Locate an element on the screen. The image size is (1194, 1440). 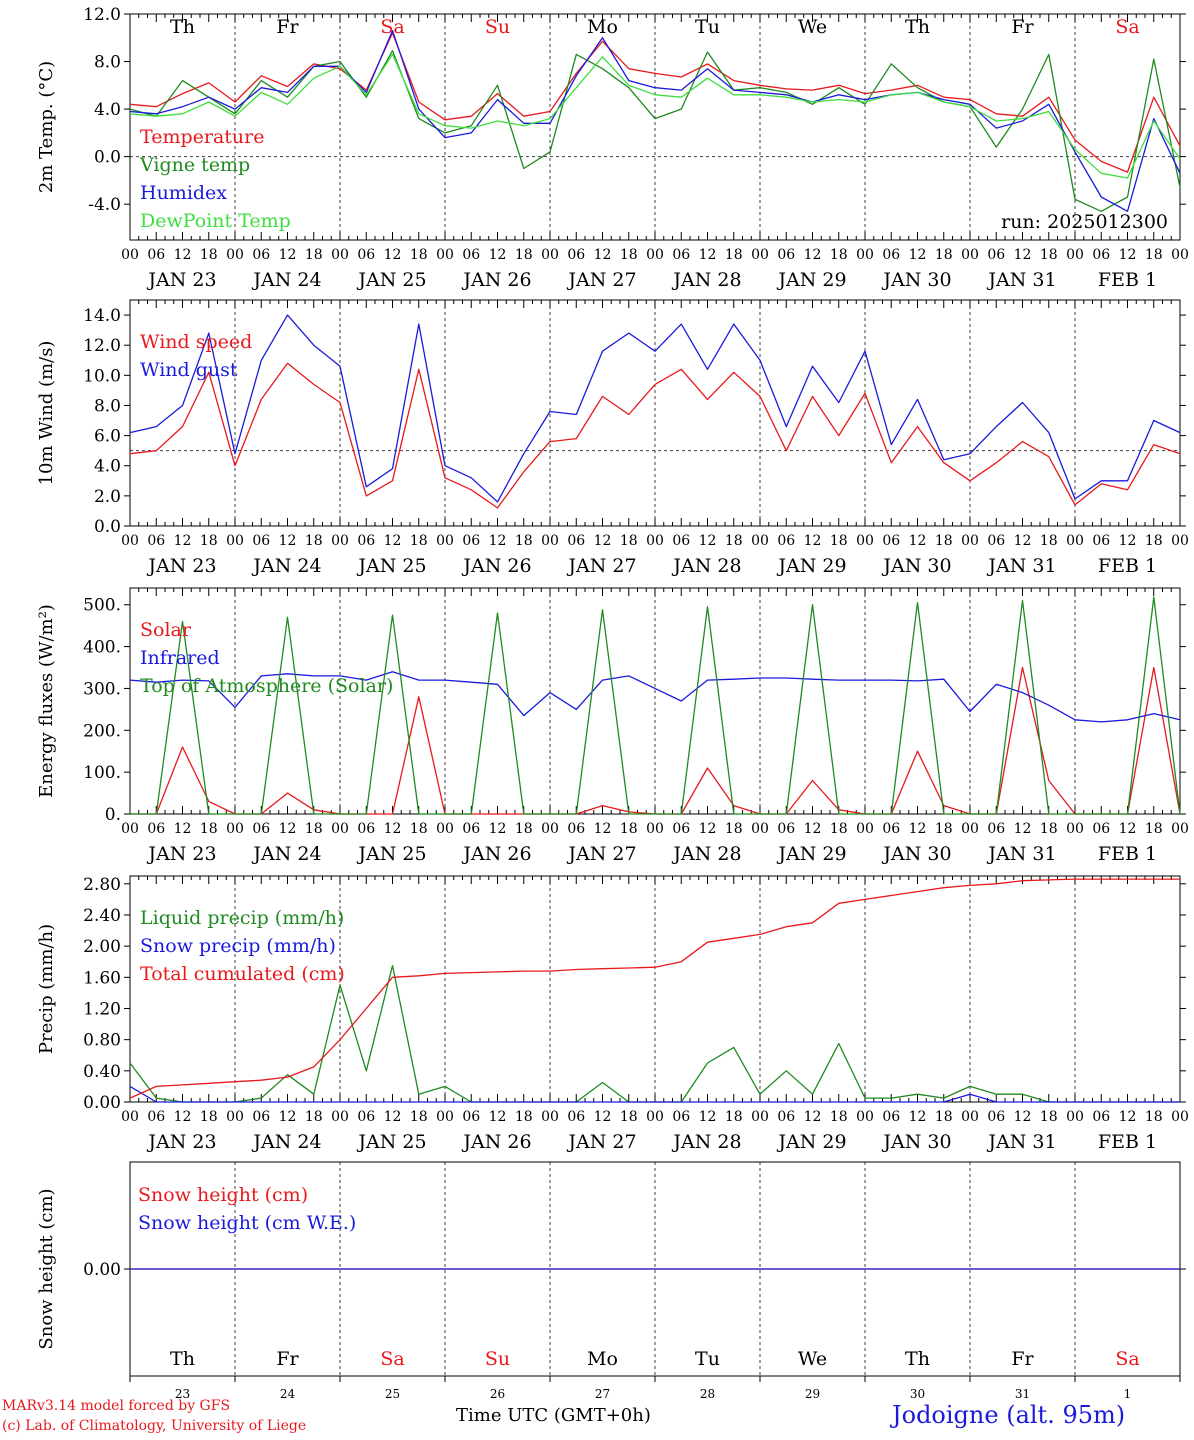
day-name-label: Su is located at coordinates (497, 27).